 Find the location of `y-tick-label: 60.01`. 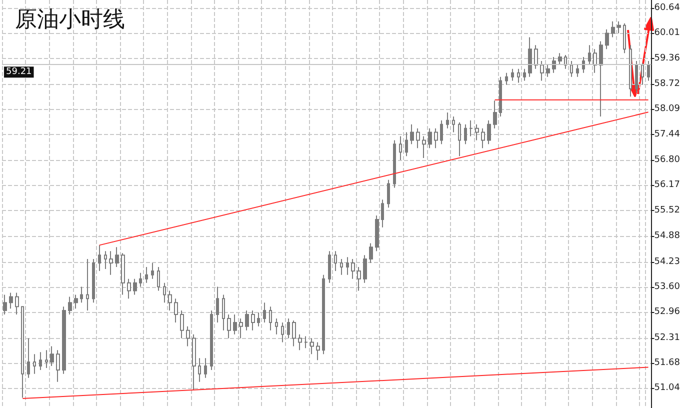

y-tick-label: 60.01 is located at coordinates (667, 33).